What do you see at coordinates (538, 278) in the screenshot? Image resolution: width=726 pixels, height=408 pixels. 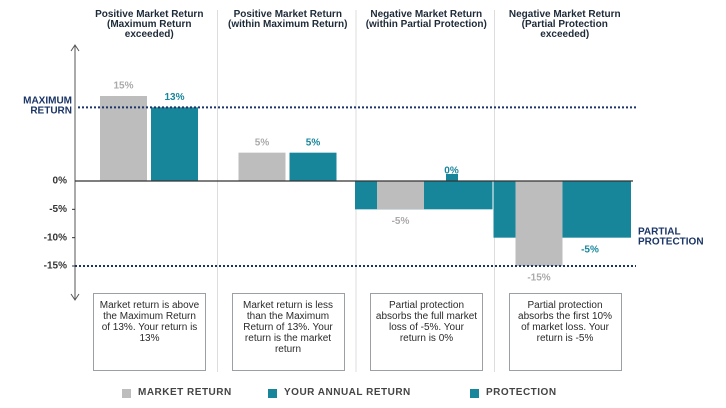 I see `value-label: -15%` at bounding box center [538, 278].